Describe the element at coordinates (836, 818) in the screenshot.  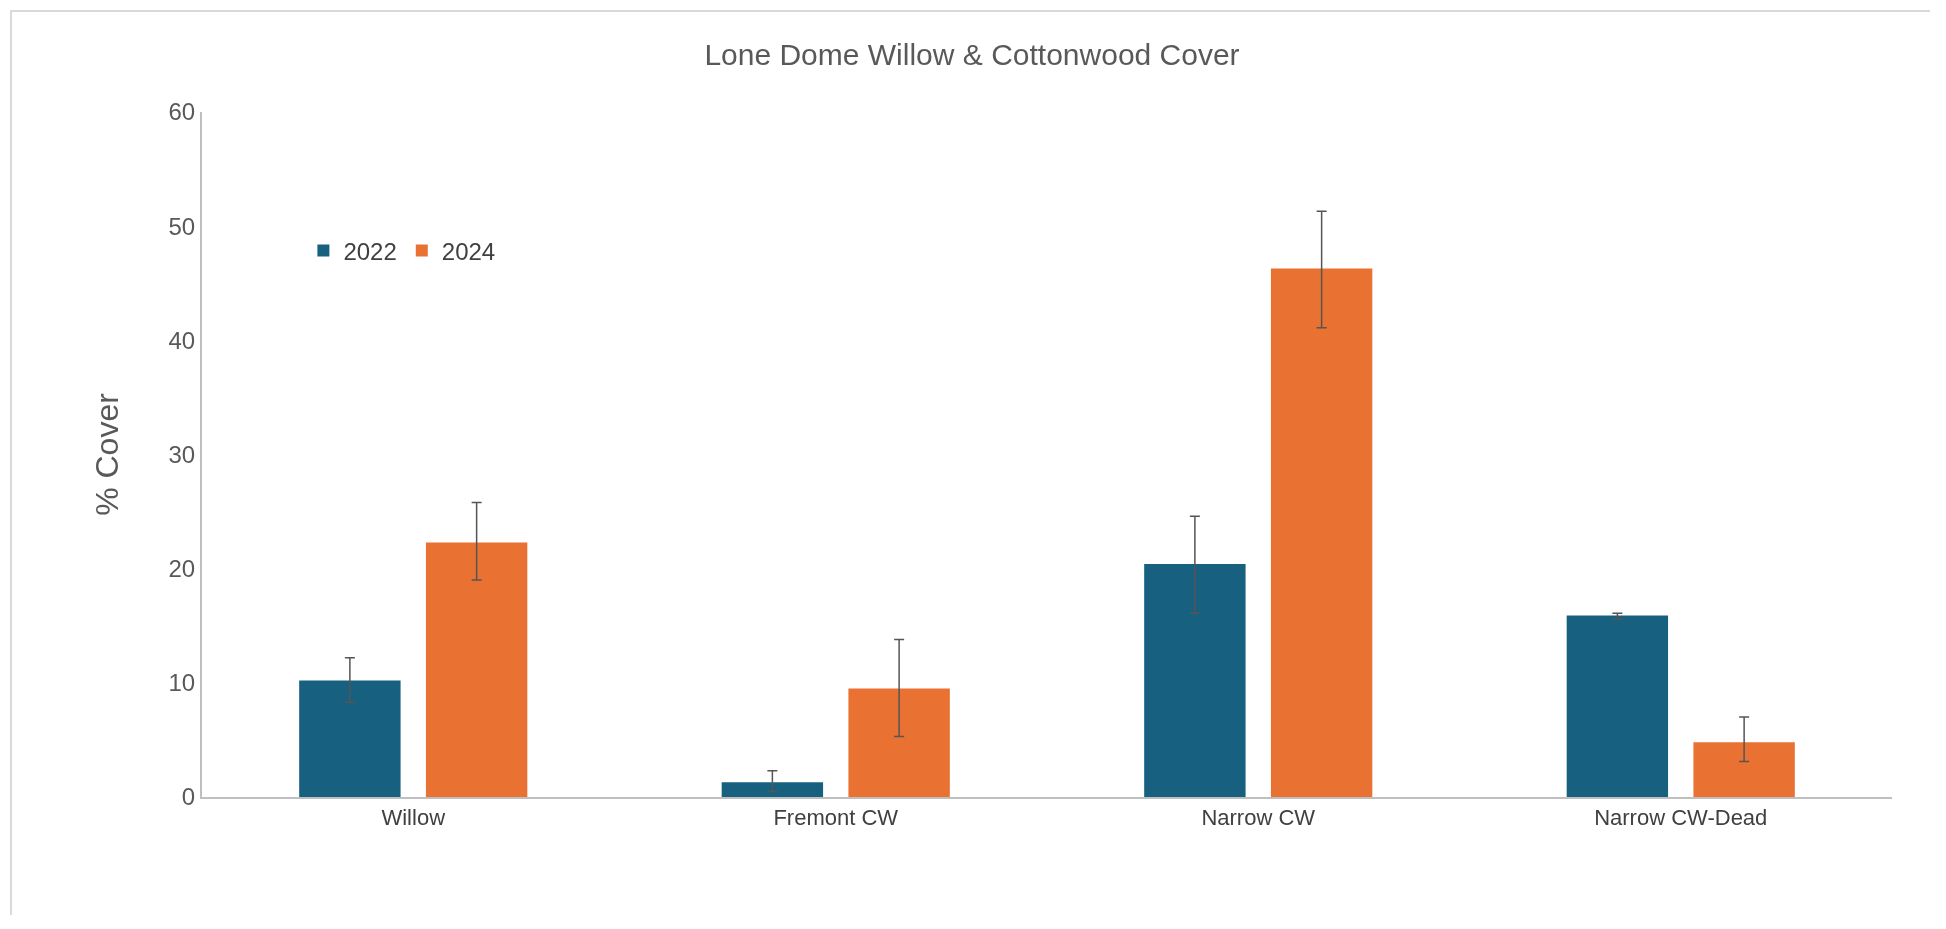
I see `x-tick-label: Fremont CW` at that location.